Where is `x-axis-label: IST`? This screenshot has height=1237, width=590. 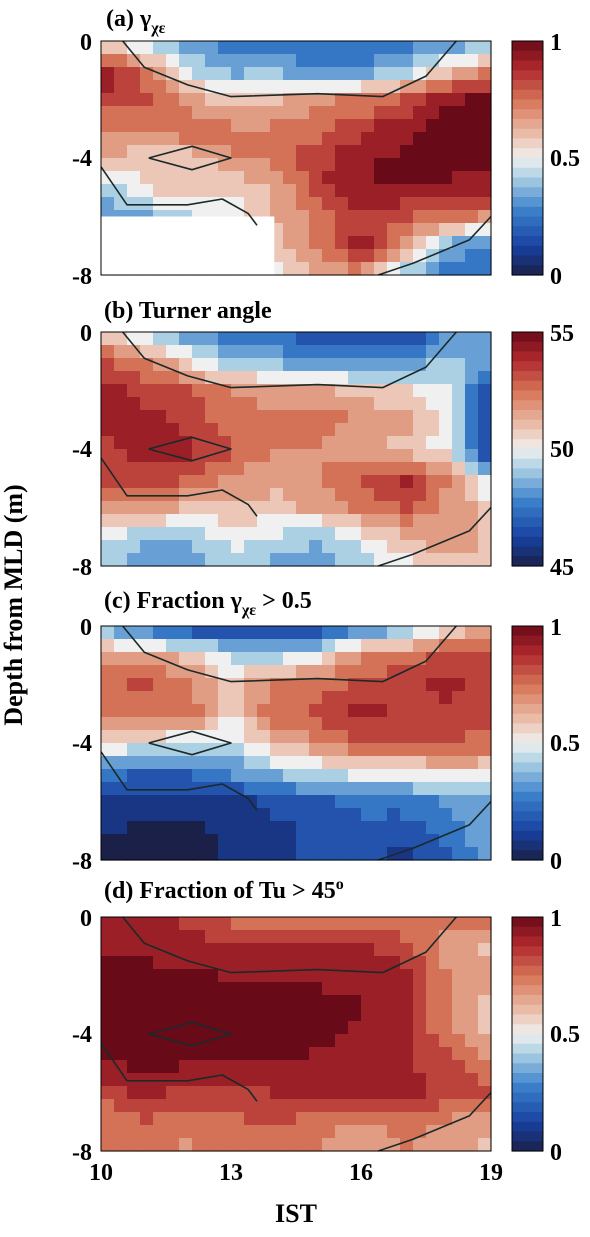
x-axis-label: IST is located at coordinates (296, 1213).